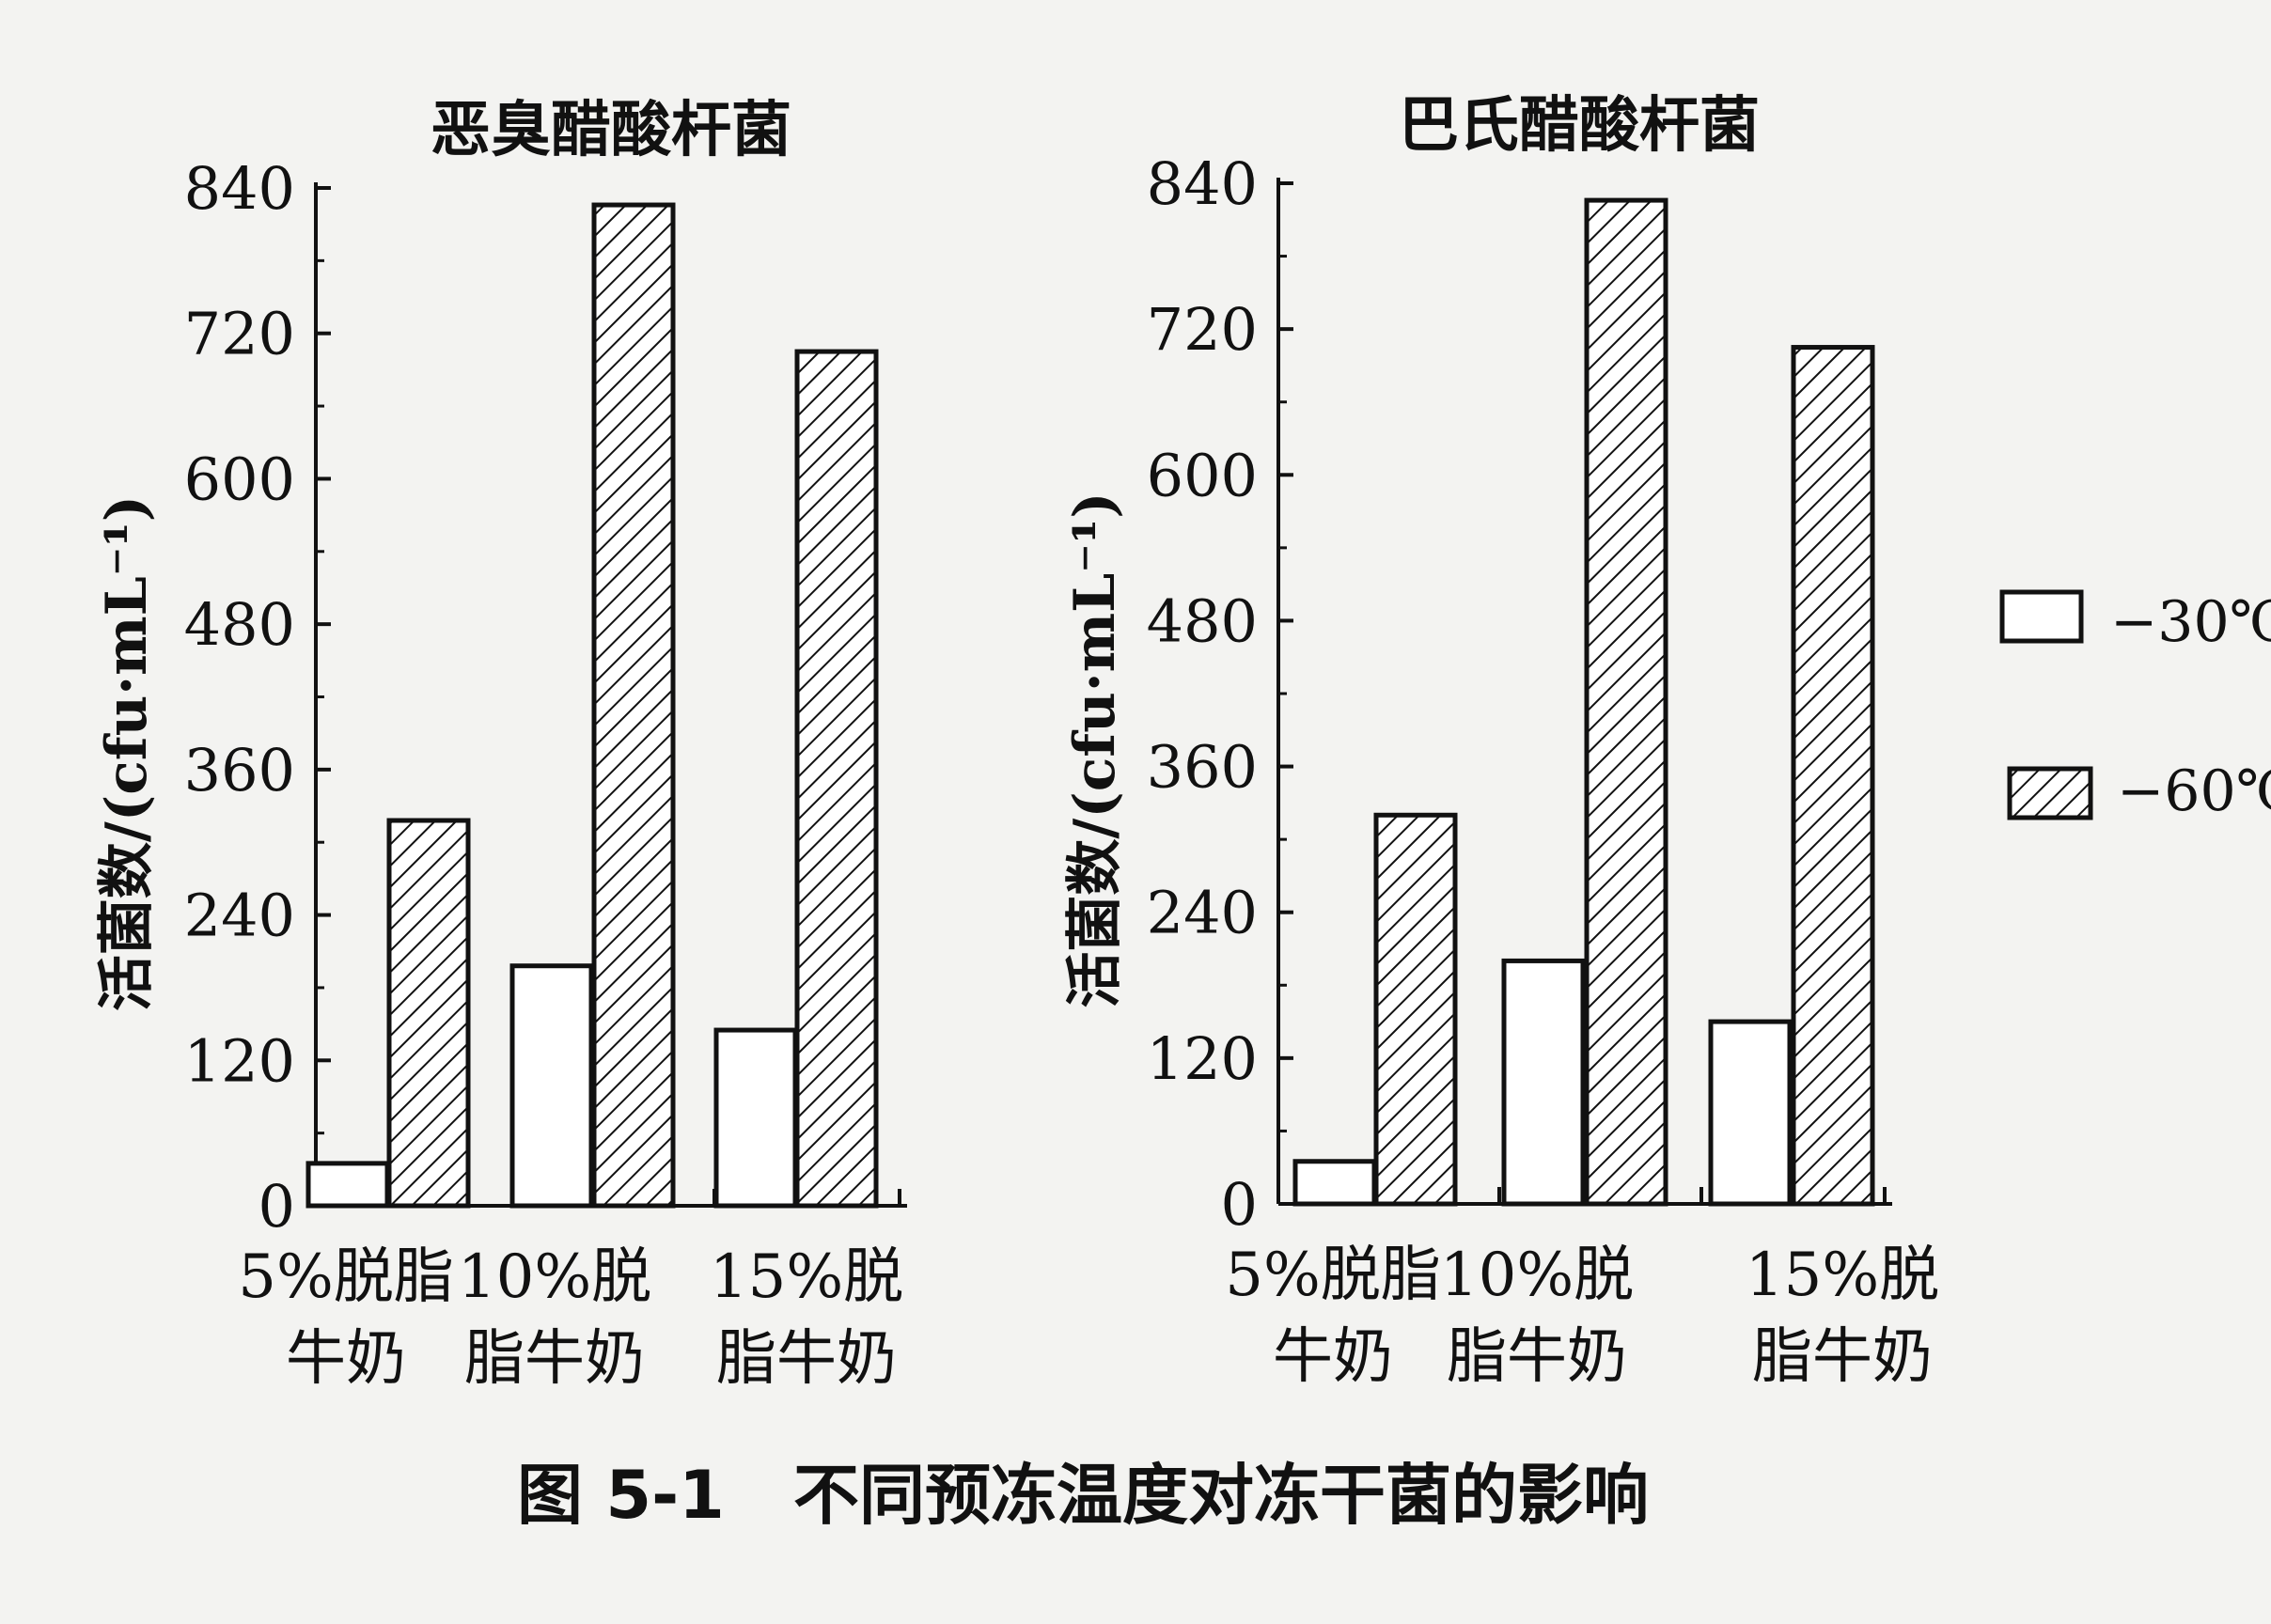 The height and width of the screenshot is (1624, 2271). Describe the element at coordinates (240, 916) in the screenshot. I see `left-y-tick-label: 240` at that location.